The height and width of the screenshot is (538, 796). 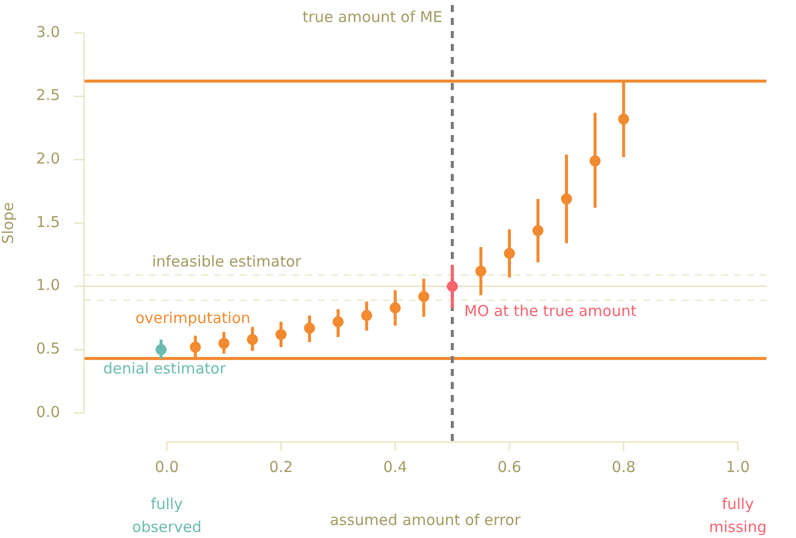 I want to click on ref-line-label: true amount of ME, so click(x=372, y=17).